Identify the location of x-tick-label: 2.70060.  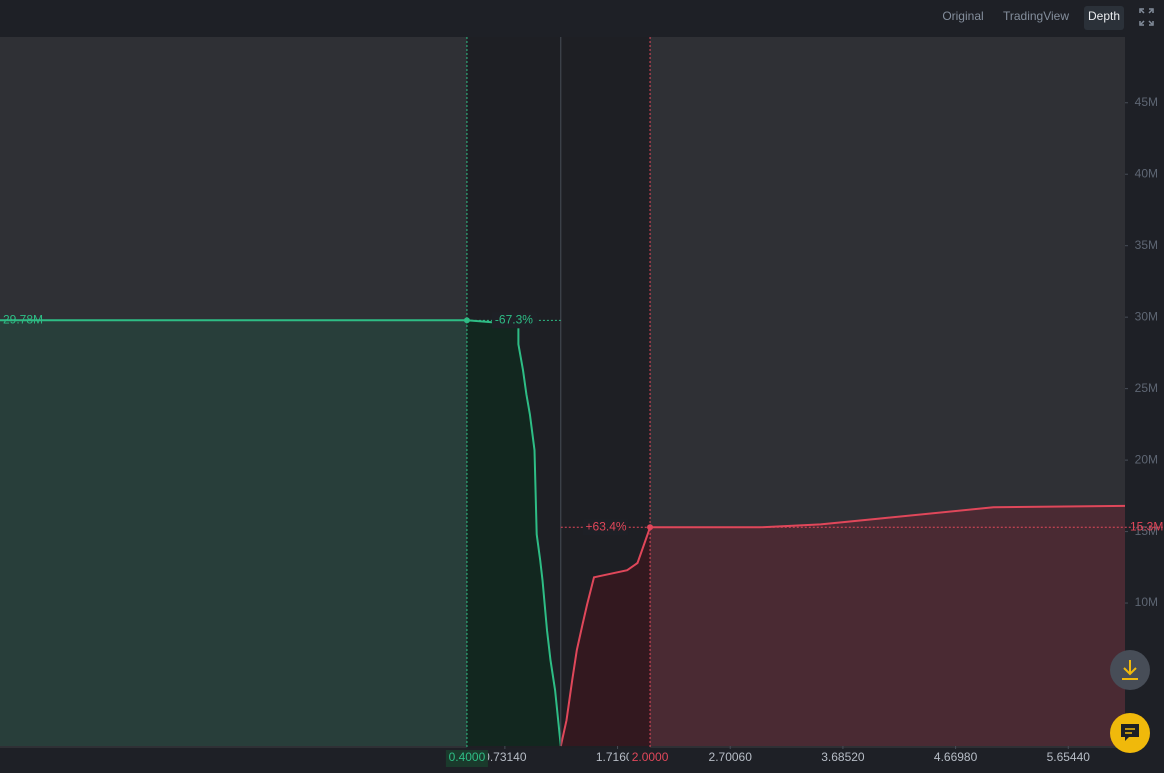
(731, 757).